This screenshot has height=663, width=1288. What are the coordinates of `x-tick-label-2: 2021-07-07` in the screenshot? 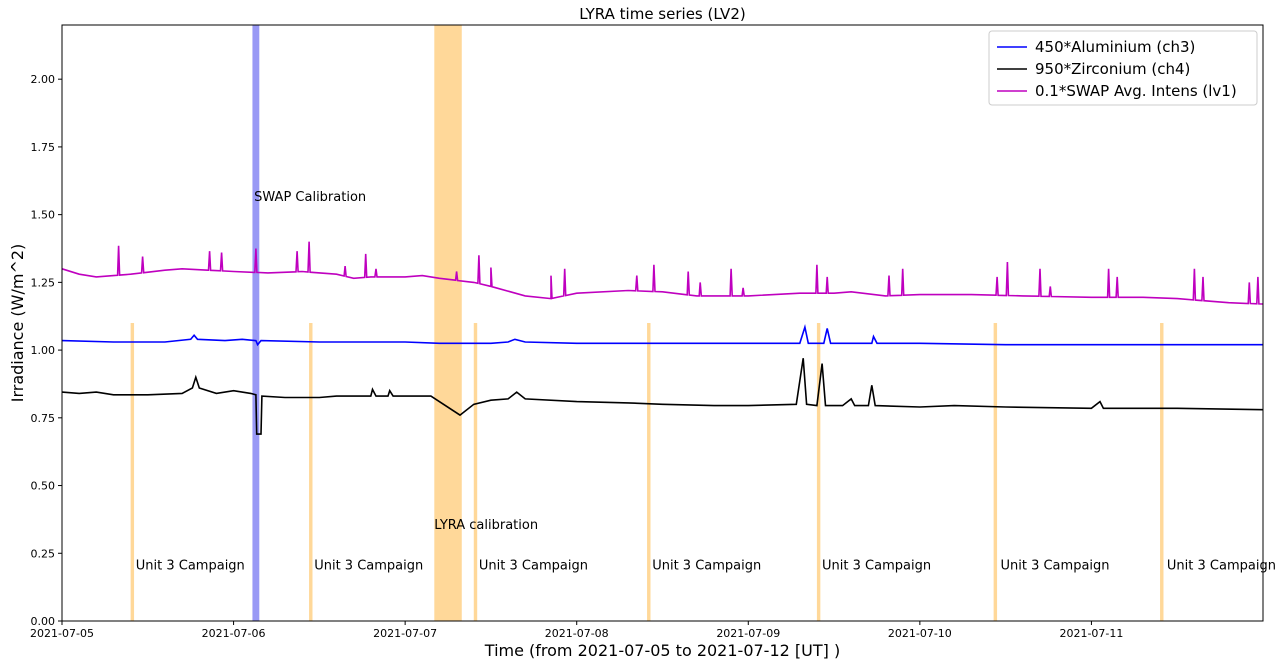 It's located at (405, 633).